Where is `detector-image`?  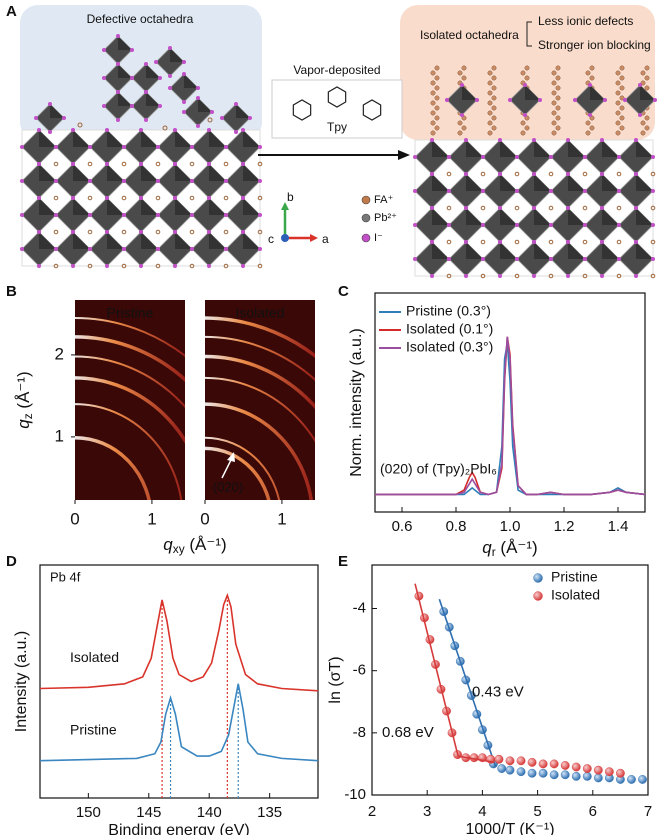 detector-image is located at coordinates (260, 400).